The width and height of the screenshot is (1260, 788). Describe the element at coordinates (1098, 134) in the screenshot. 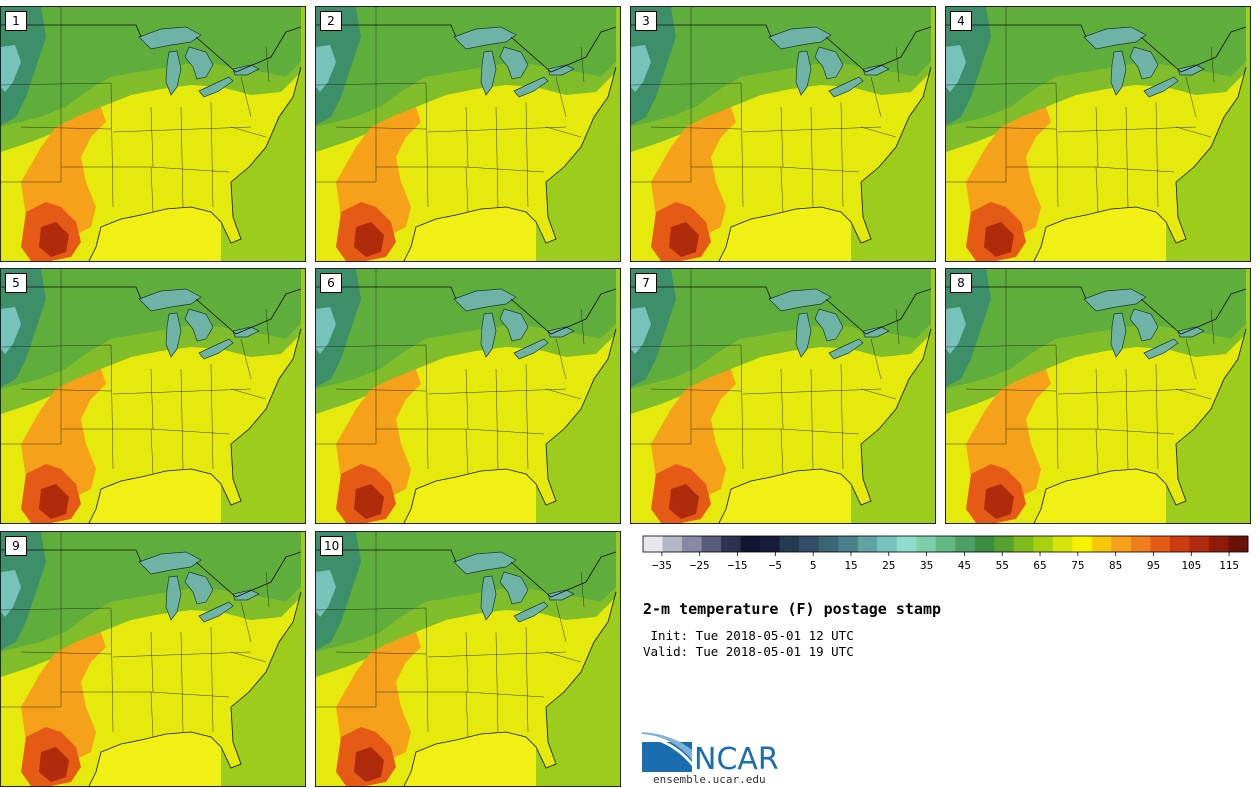

I see `member-panel-4: 4` at that location.